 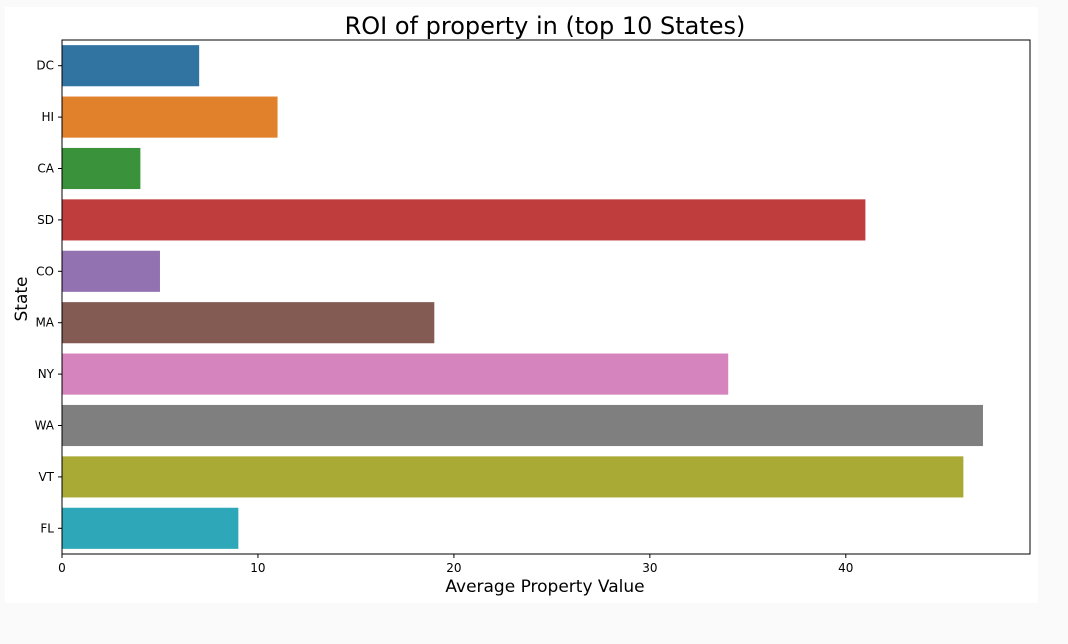 What do you see at coordinates (513, 477) in the screenshot?
I see `bar-vt` at bounding box center [513, 477].